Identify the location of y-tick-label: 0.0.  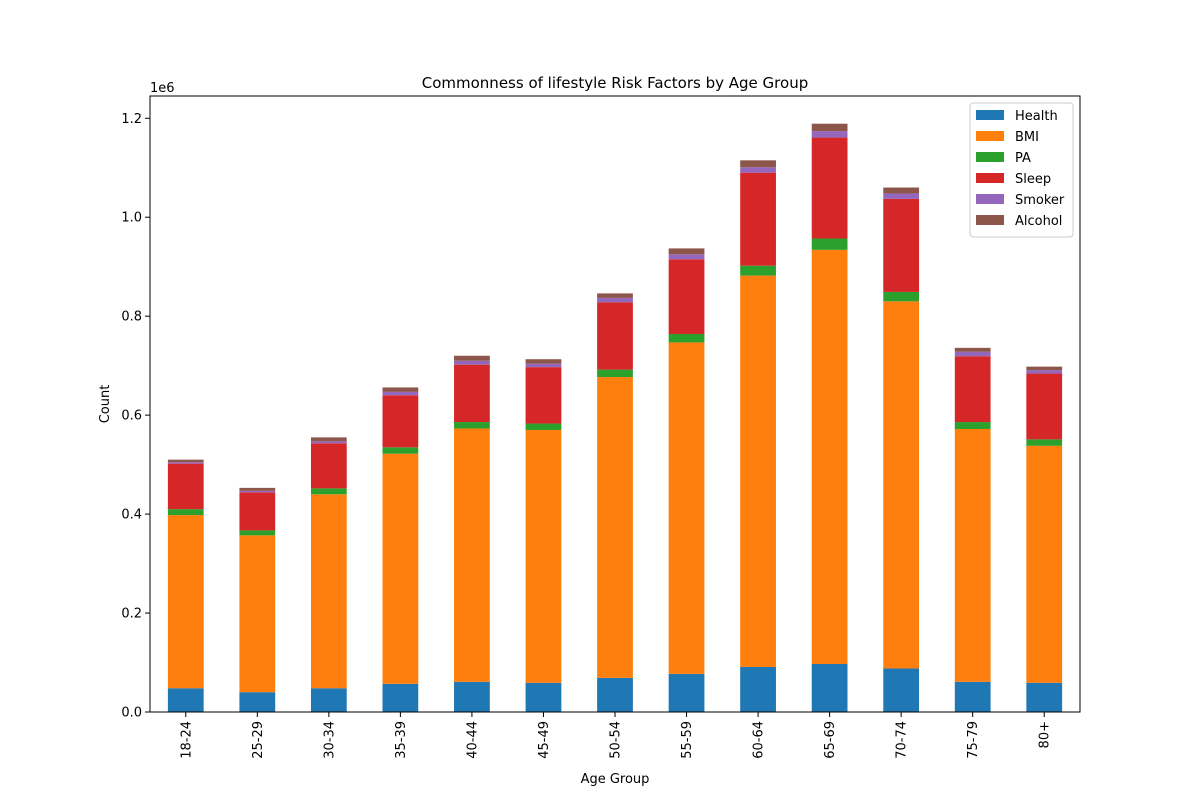
(131, 713).